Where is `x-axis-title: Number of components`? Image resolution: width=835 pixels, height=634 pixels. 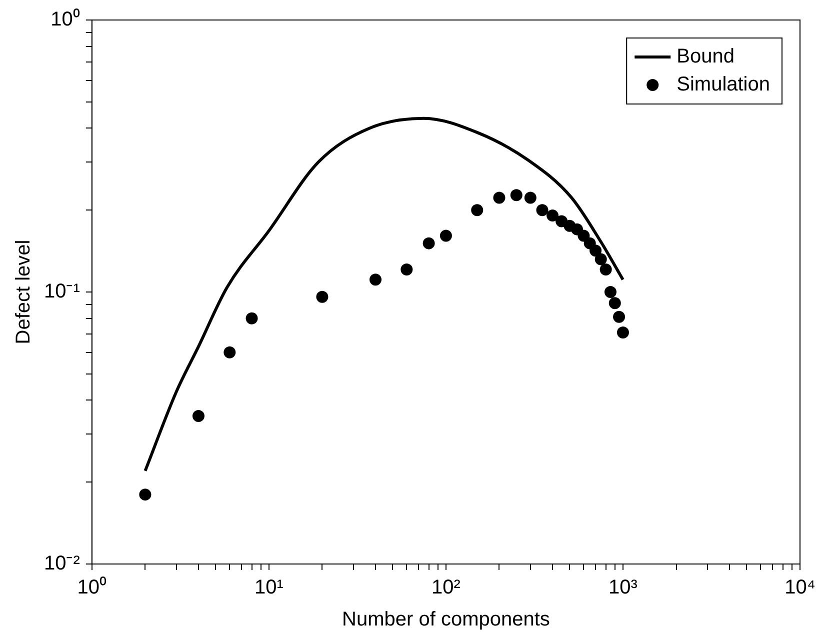 x-axis-title: Number of components is located at coordinates (446, 619).